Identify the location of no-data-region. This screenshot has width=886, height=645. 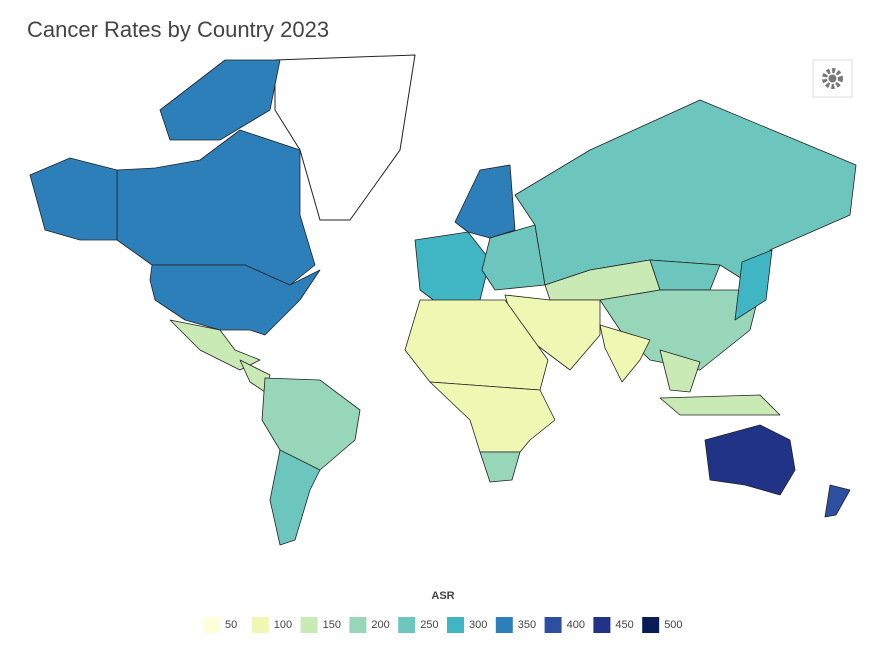
(345, 137).